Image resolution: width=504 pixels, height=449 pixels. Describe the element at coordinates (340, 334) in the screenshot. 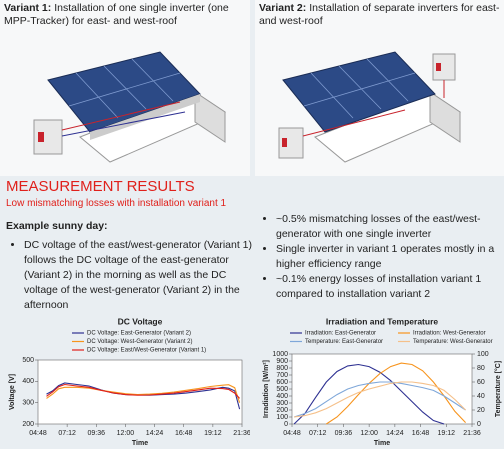

I see `legend-label: Irradiation: East-Generator` at that location.